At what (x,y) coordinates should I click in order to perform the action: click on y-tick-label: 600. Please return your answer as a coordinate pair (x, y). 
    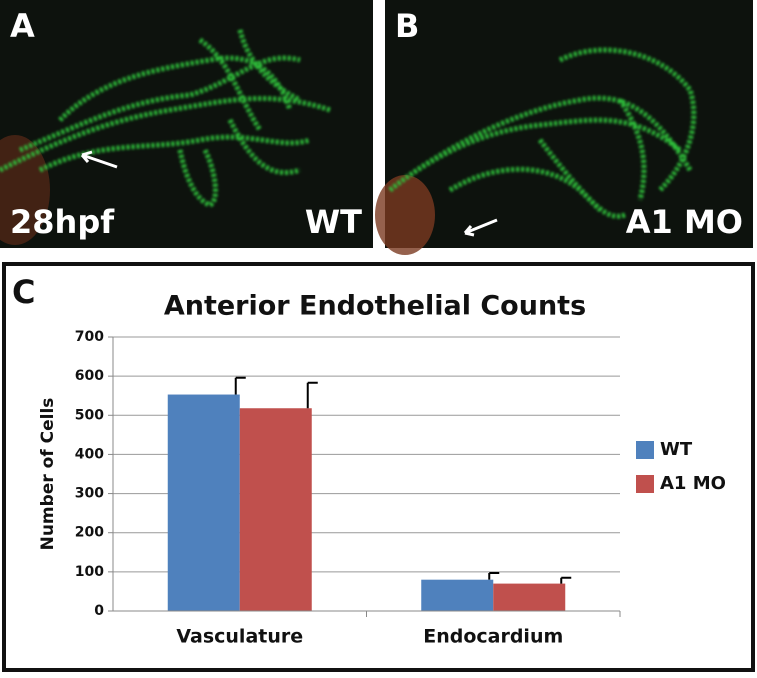
    Looking at the image, I should click on (89, 376).